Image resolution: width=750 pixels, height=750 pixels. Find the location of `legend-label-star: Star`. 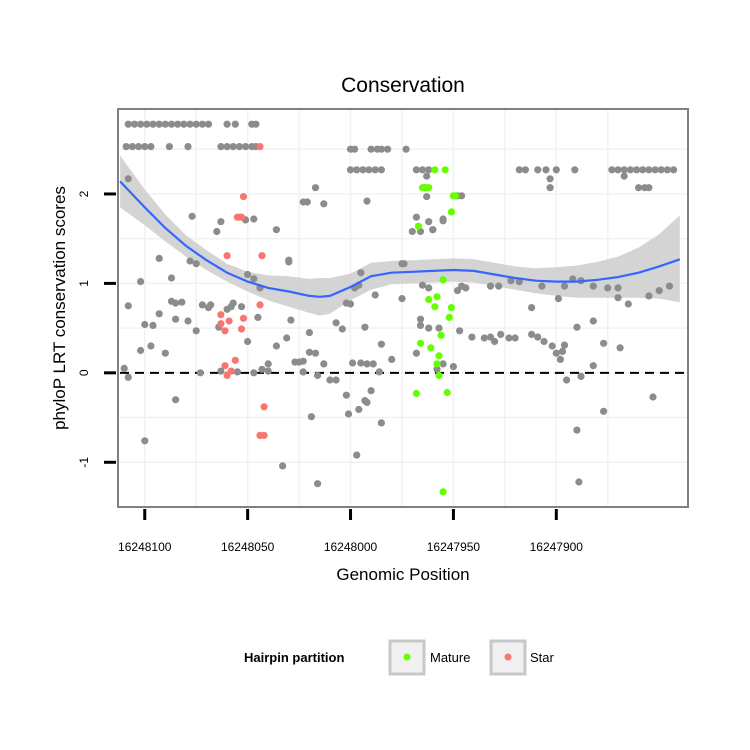

legend-label-star: Star is located at coordinates (542, 657).